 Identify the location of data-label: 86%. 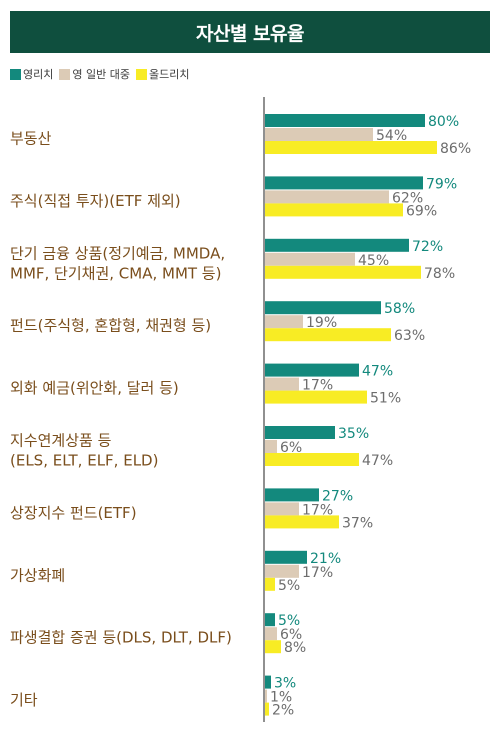
(455, 149).